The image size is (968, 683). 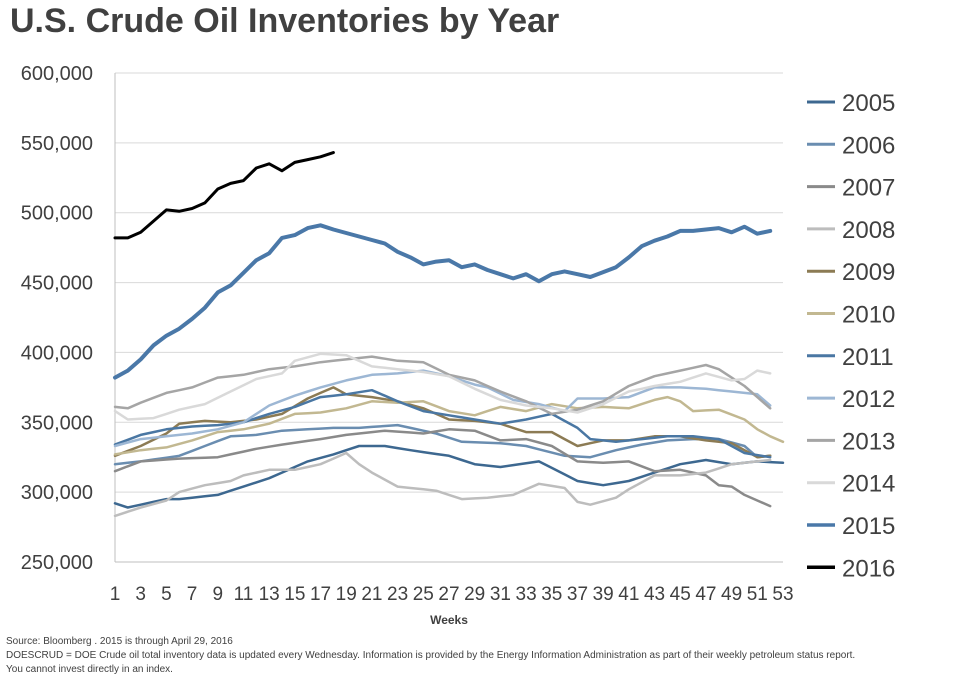 I want to click on x-tick-label: 25, so click(x=423, y=594).